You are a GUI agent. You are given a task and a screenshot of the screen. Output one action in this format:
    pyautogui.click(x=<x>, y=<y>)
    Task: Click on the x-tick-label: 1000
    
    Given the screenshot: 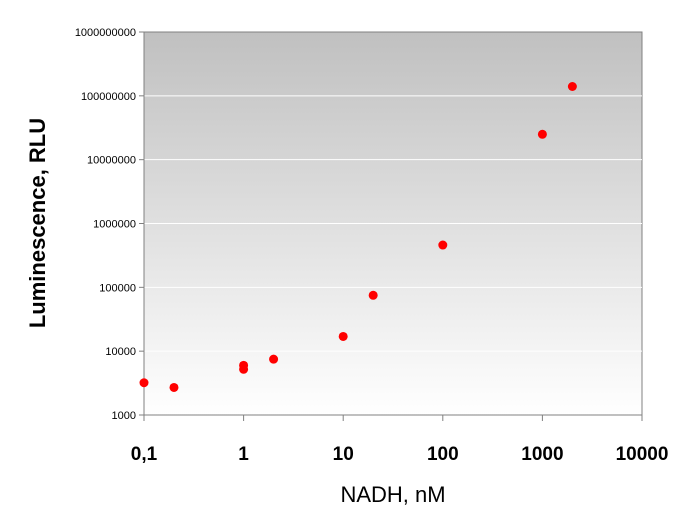 What is the action you would take?
    pyautogui.click(x=542, y=454)
    